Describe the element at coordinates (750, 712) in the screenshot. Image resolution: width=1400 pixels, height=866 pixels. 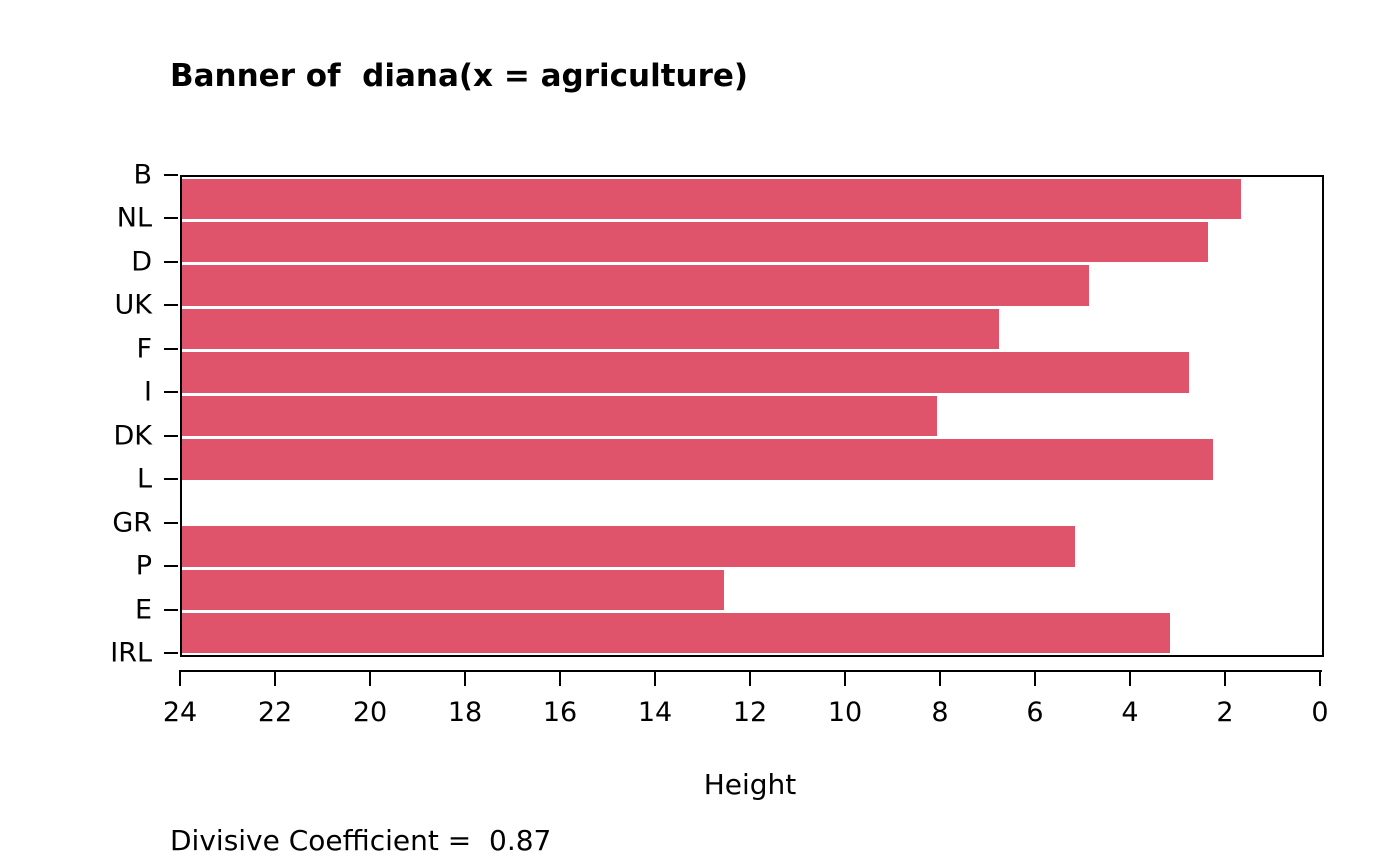
I see `x-tick-label-12: 12` at that location.